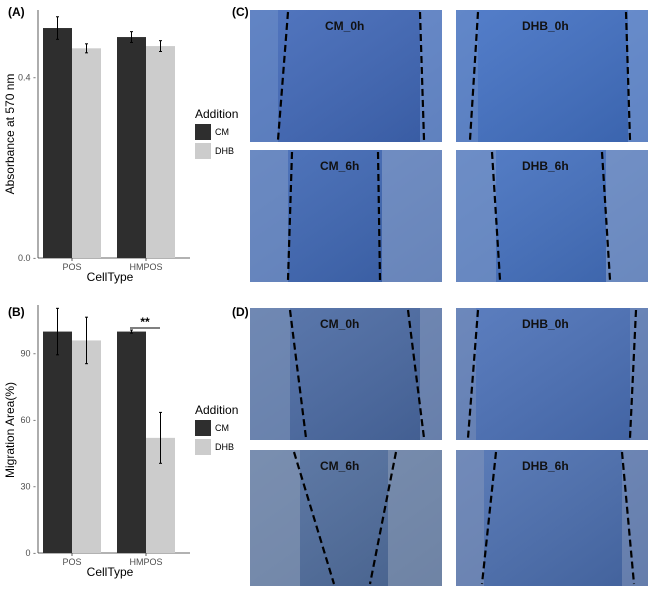  What do you see at coordinates (216, 410) in the screenshot?
I see `legend-b-title: Addition` at bounding box center [216, 410].